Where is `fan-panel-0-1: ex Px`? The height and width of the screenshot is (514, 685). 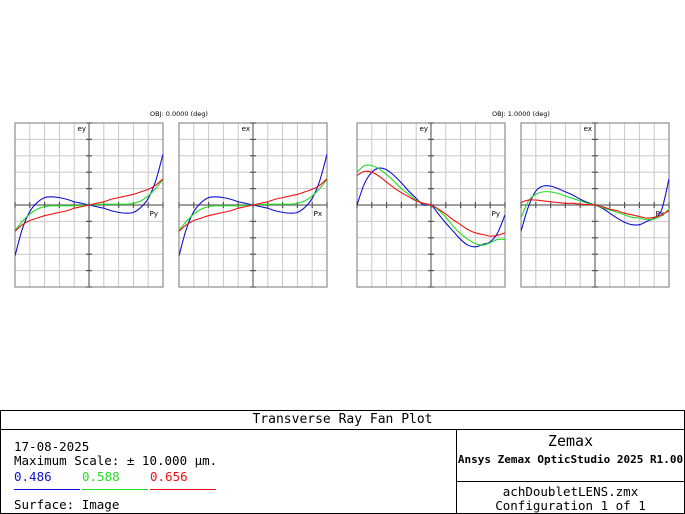
fan-panel-0-1: ex Px is located at coordinates (253, 205).